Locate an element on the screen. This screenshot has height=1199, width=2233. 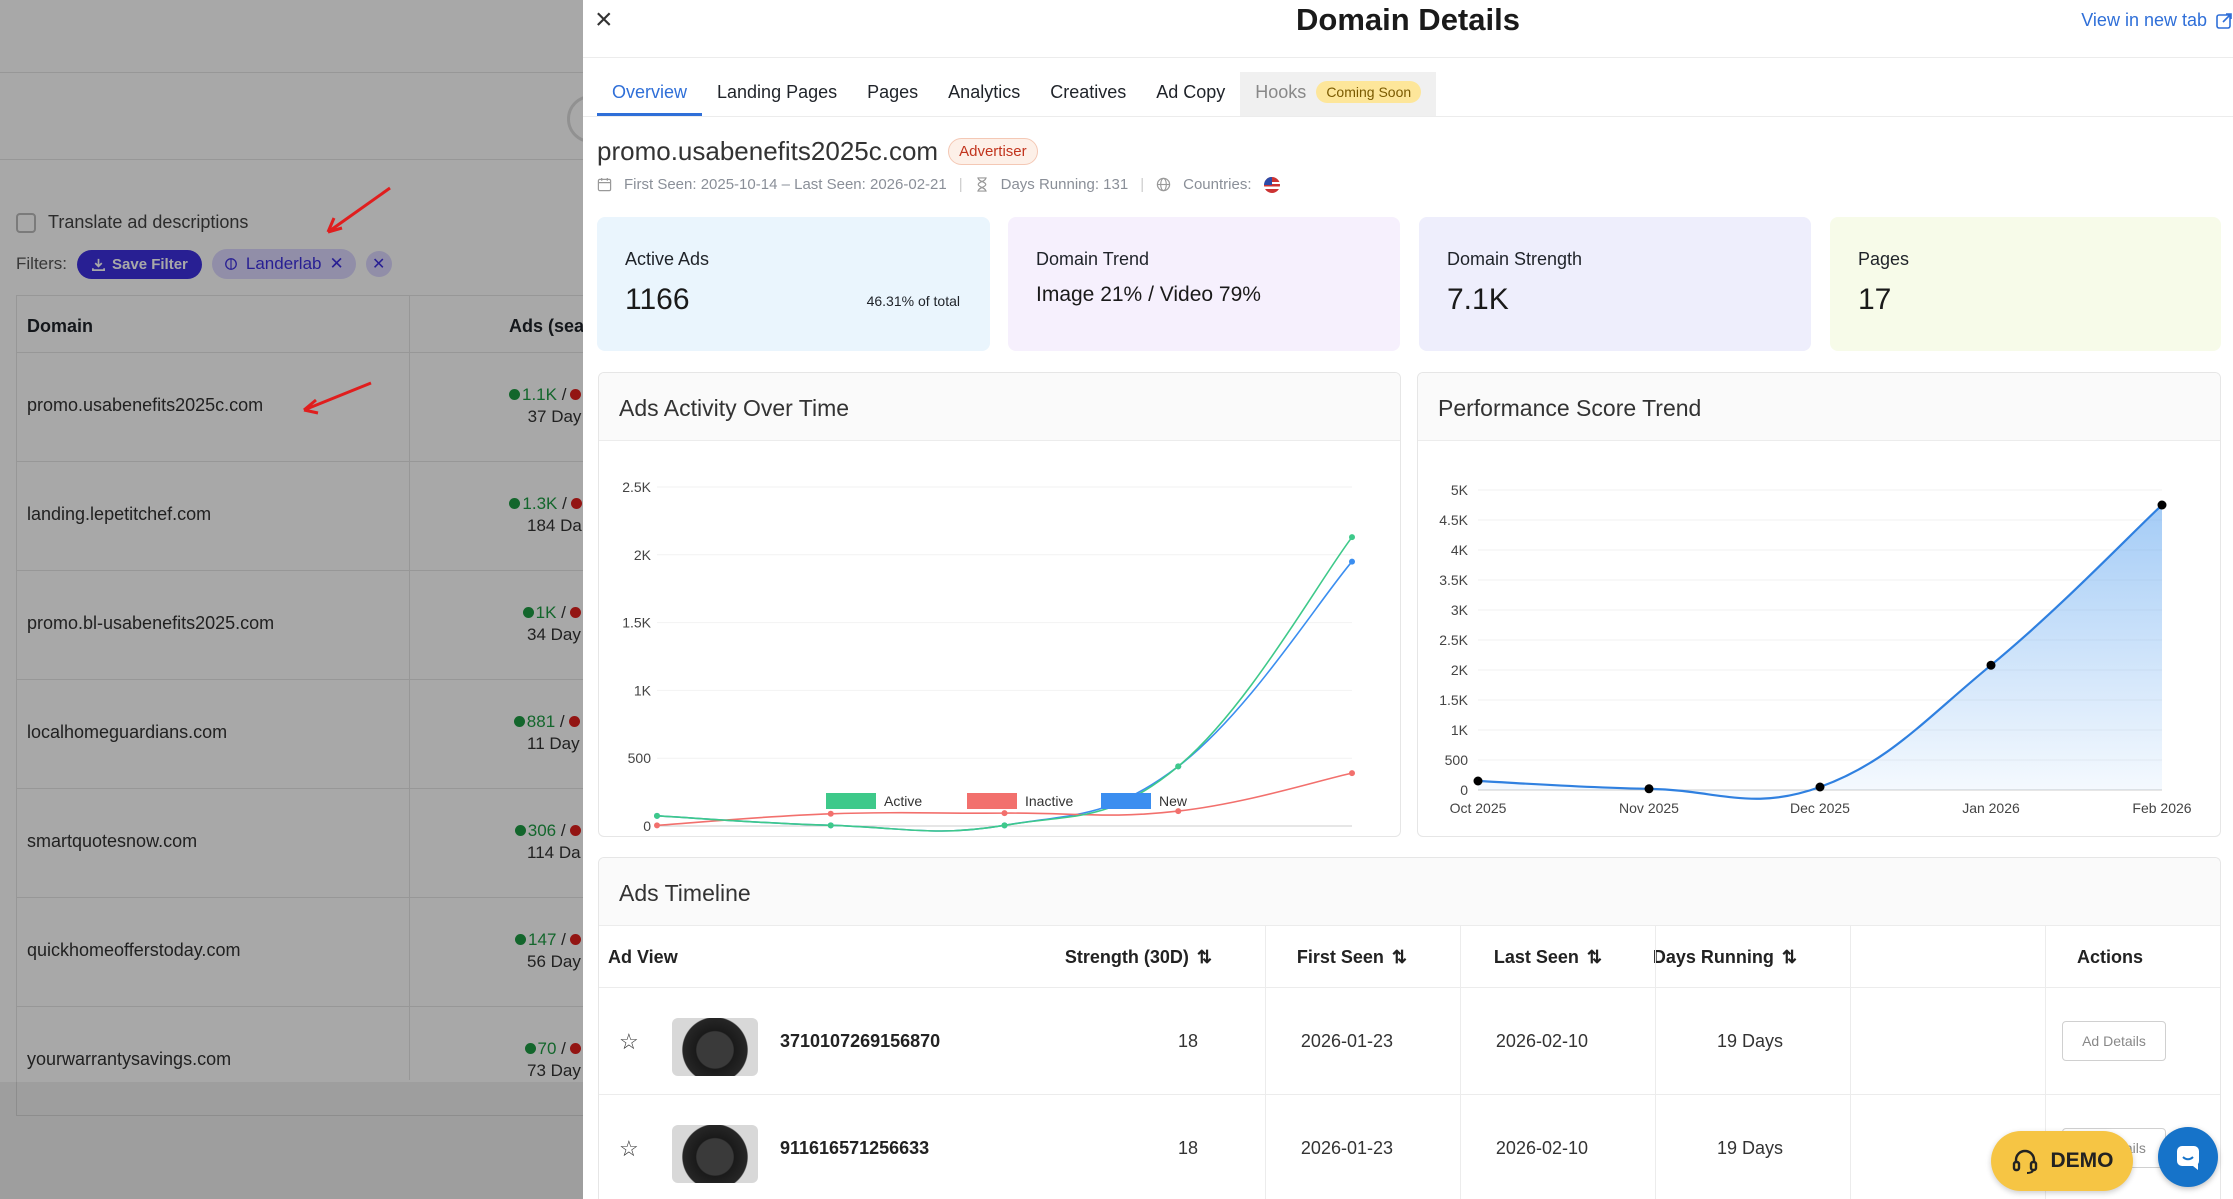
domain-cell: yourwarrantysavings.com is located at coordinates (129, 1059).